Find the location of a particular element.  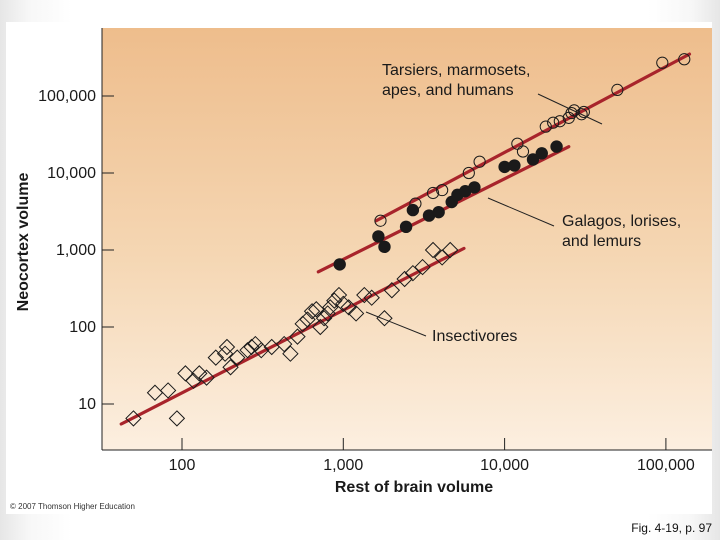

regression-line is located at coordinates (533, 137).